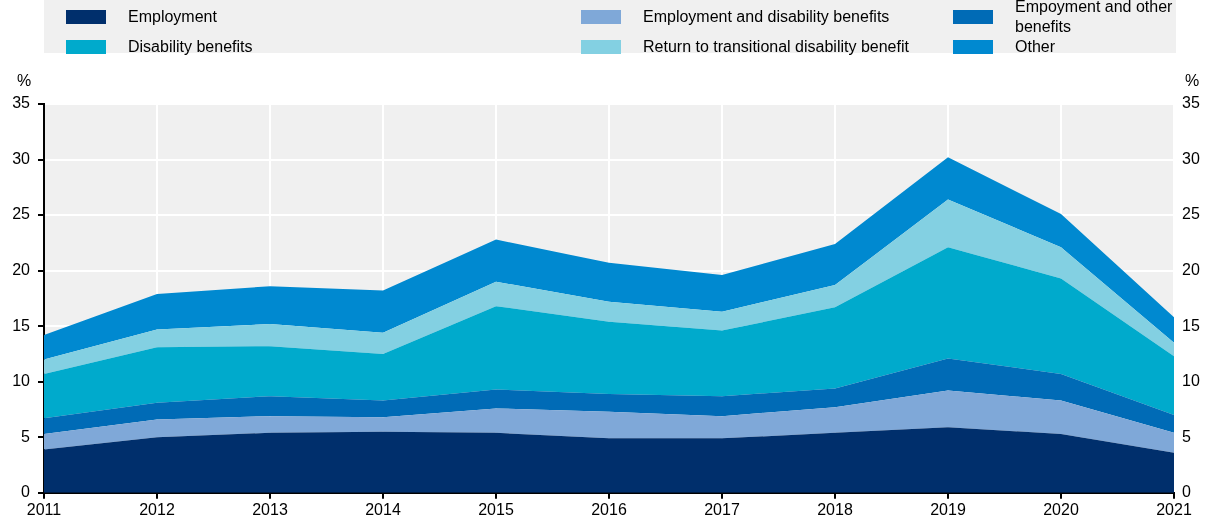 The width and height of the screenshot is (1211, 522). What do you see at coordinates (1035, 46) in the screenshot?
I see `legend-label: Other` at bounding box center [1035, 46].